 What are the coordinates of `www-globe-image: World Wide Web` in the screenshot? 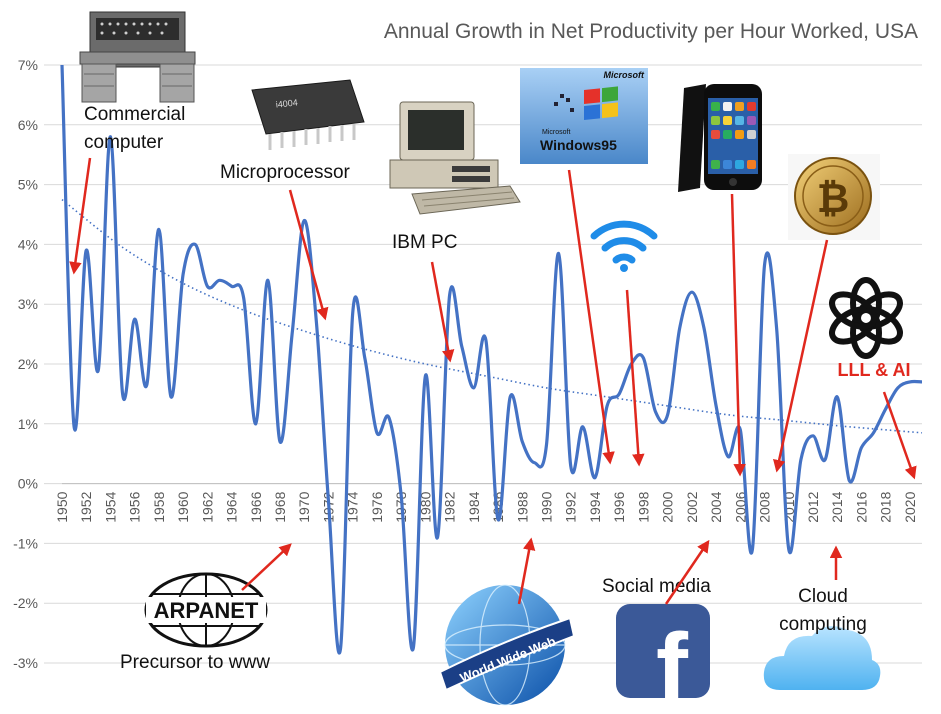 It's located at (507, 645).